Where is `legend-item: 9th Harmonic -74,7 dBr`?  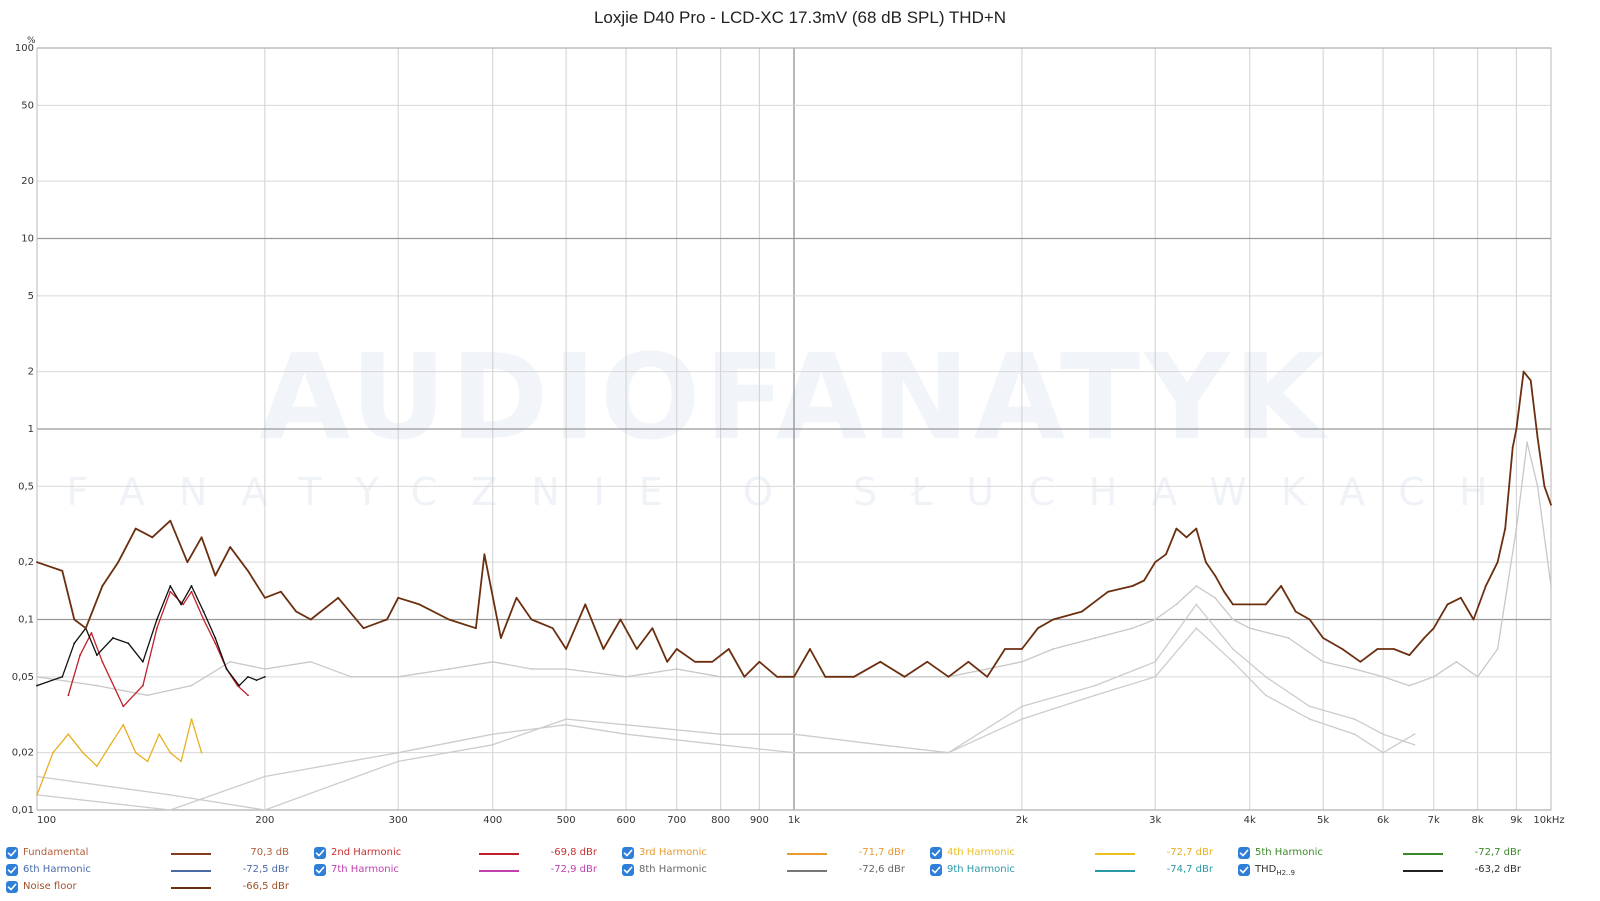 legend-item: 9th Harmonic -74,7 dBr is located at coordinates (1080, 871).